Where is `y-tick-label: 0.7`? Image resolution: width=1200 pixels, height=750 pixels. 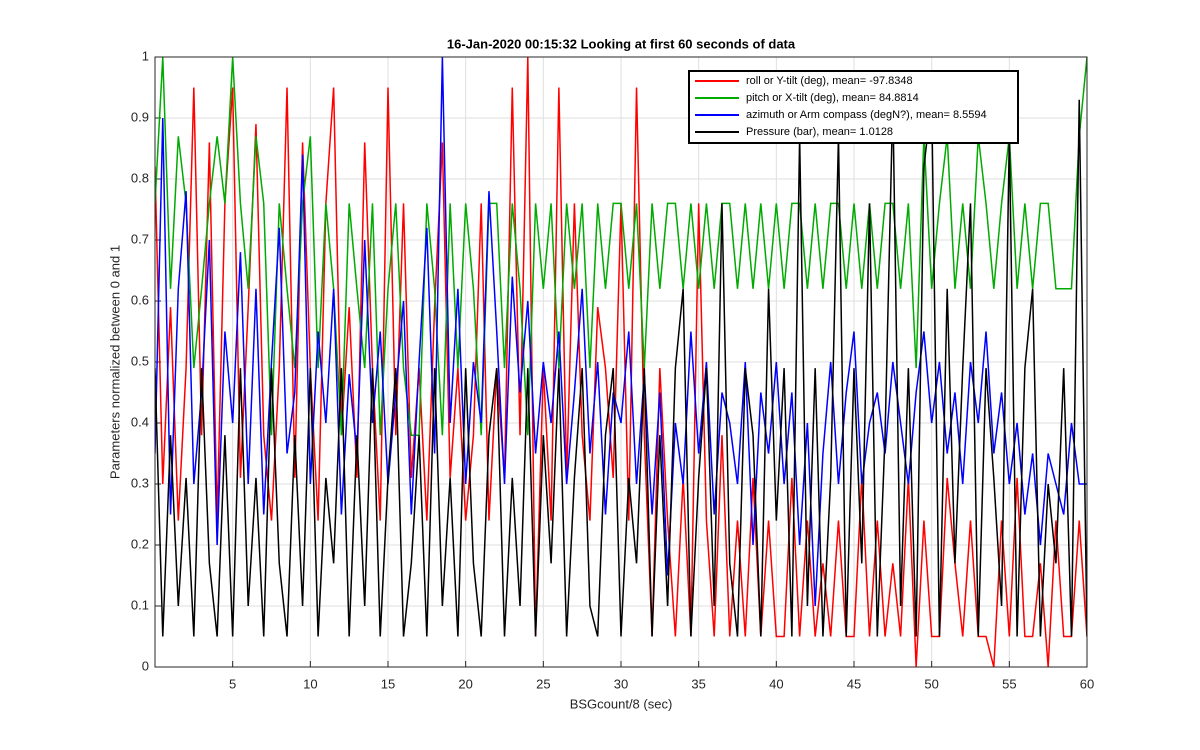 y-tick-label: 0.7 is located at coordinates (140, 238).